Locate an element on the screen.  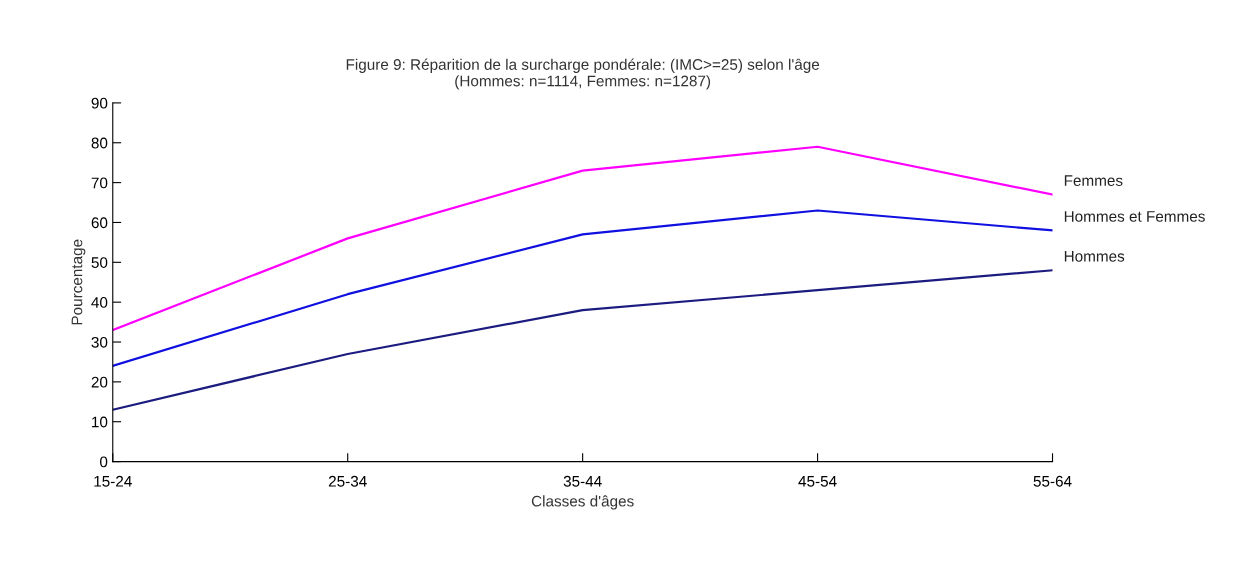
series-label: Femmes is located at coordinates (1093, 180).